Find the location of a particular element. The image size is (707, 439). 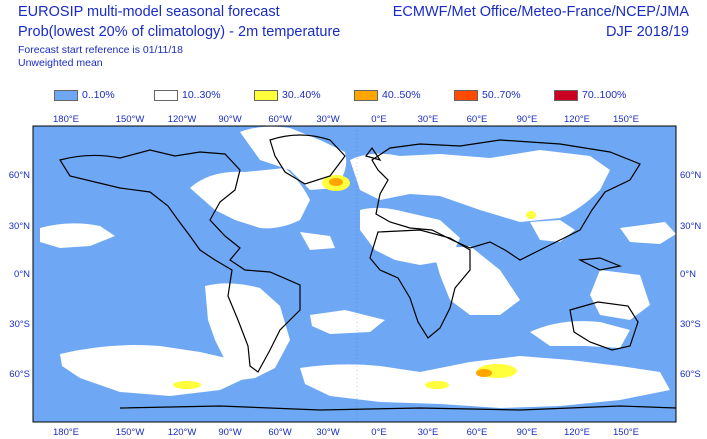

lat-labels-left: 60°N 30°N 0°N 30°S 60°S is located at coordinates (19, 275).